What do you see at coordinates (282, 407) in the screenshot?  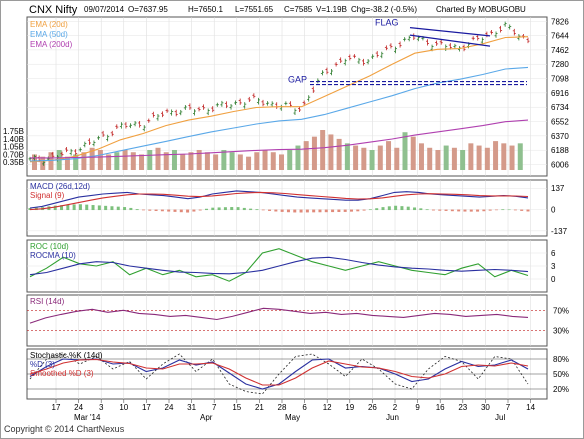 I see `x-tick-label: 28` at bounding box center [282, 407].